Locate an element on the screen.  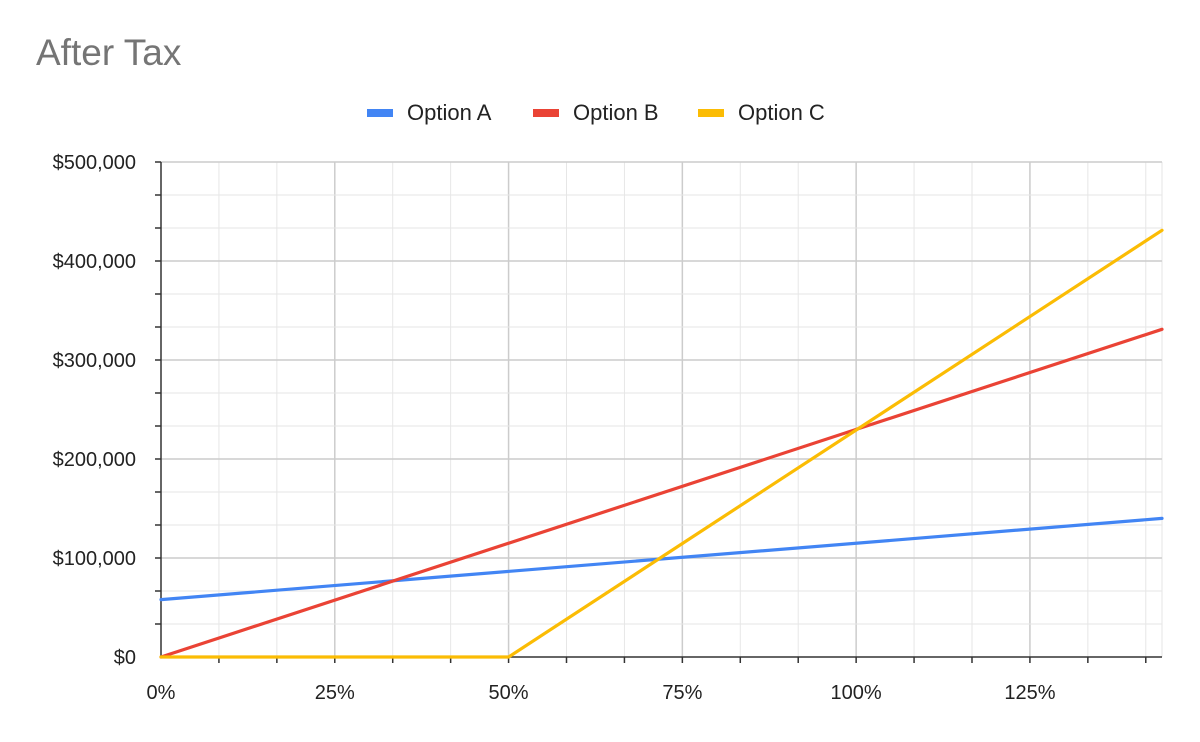
legend-swatch-option-b is located at coordinates (546, 113).